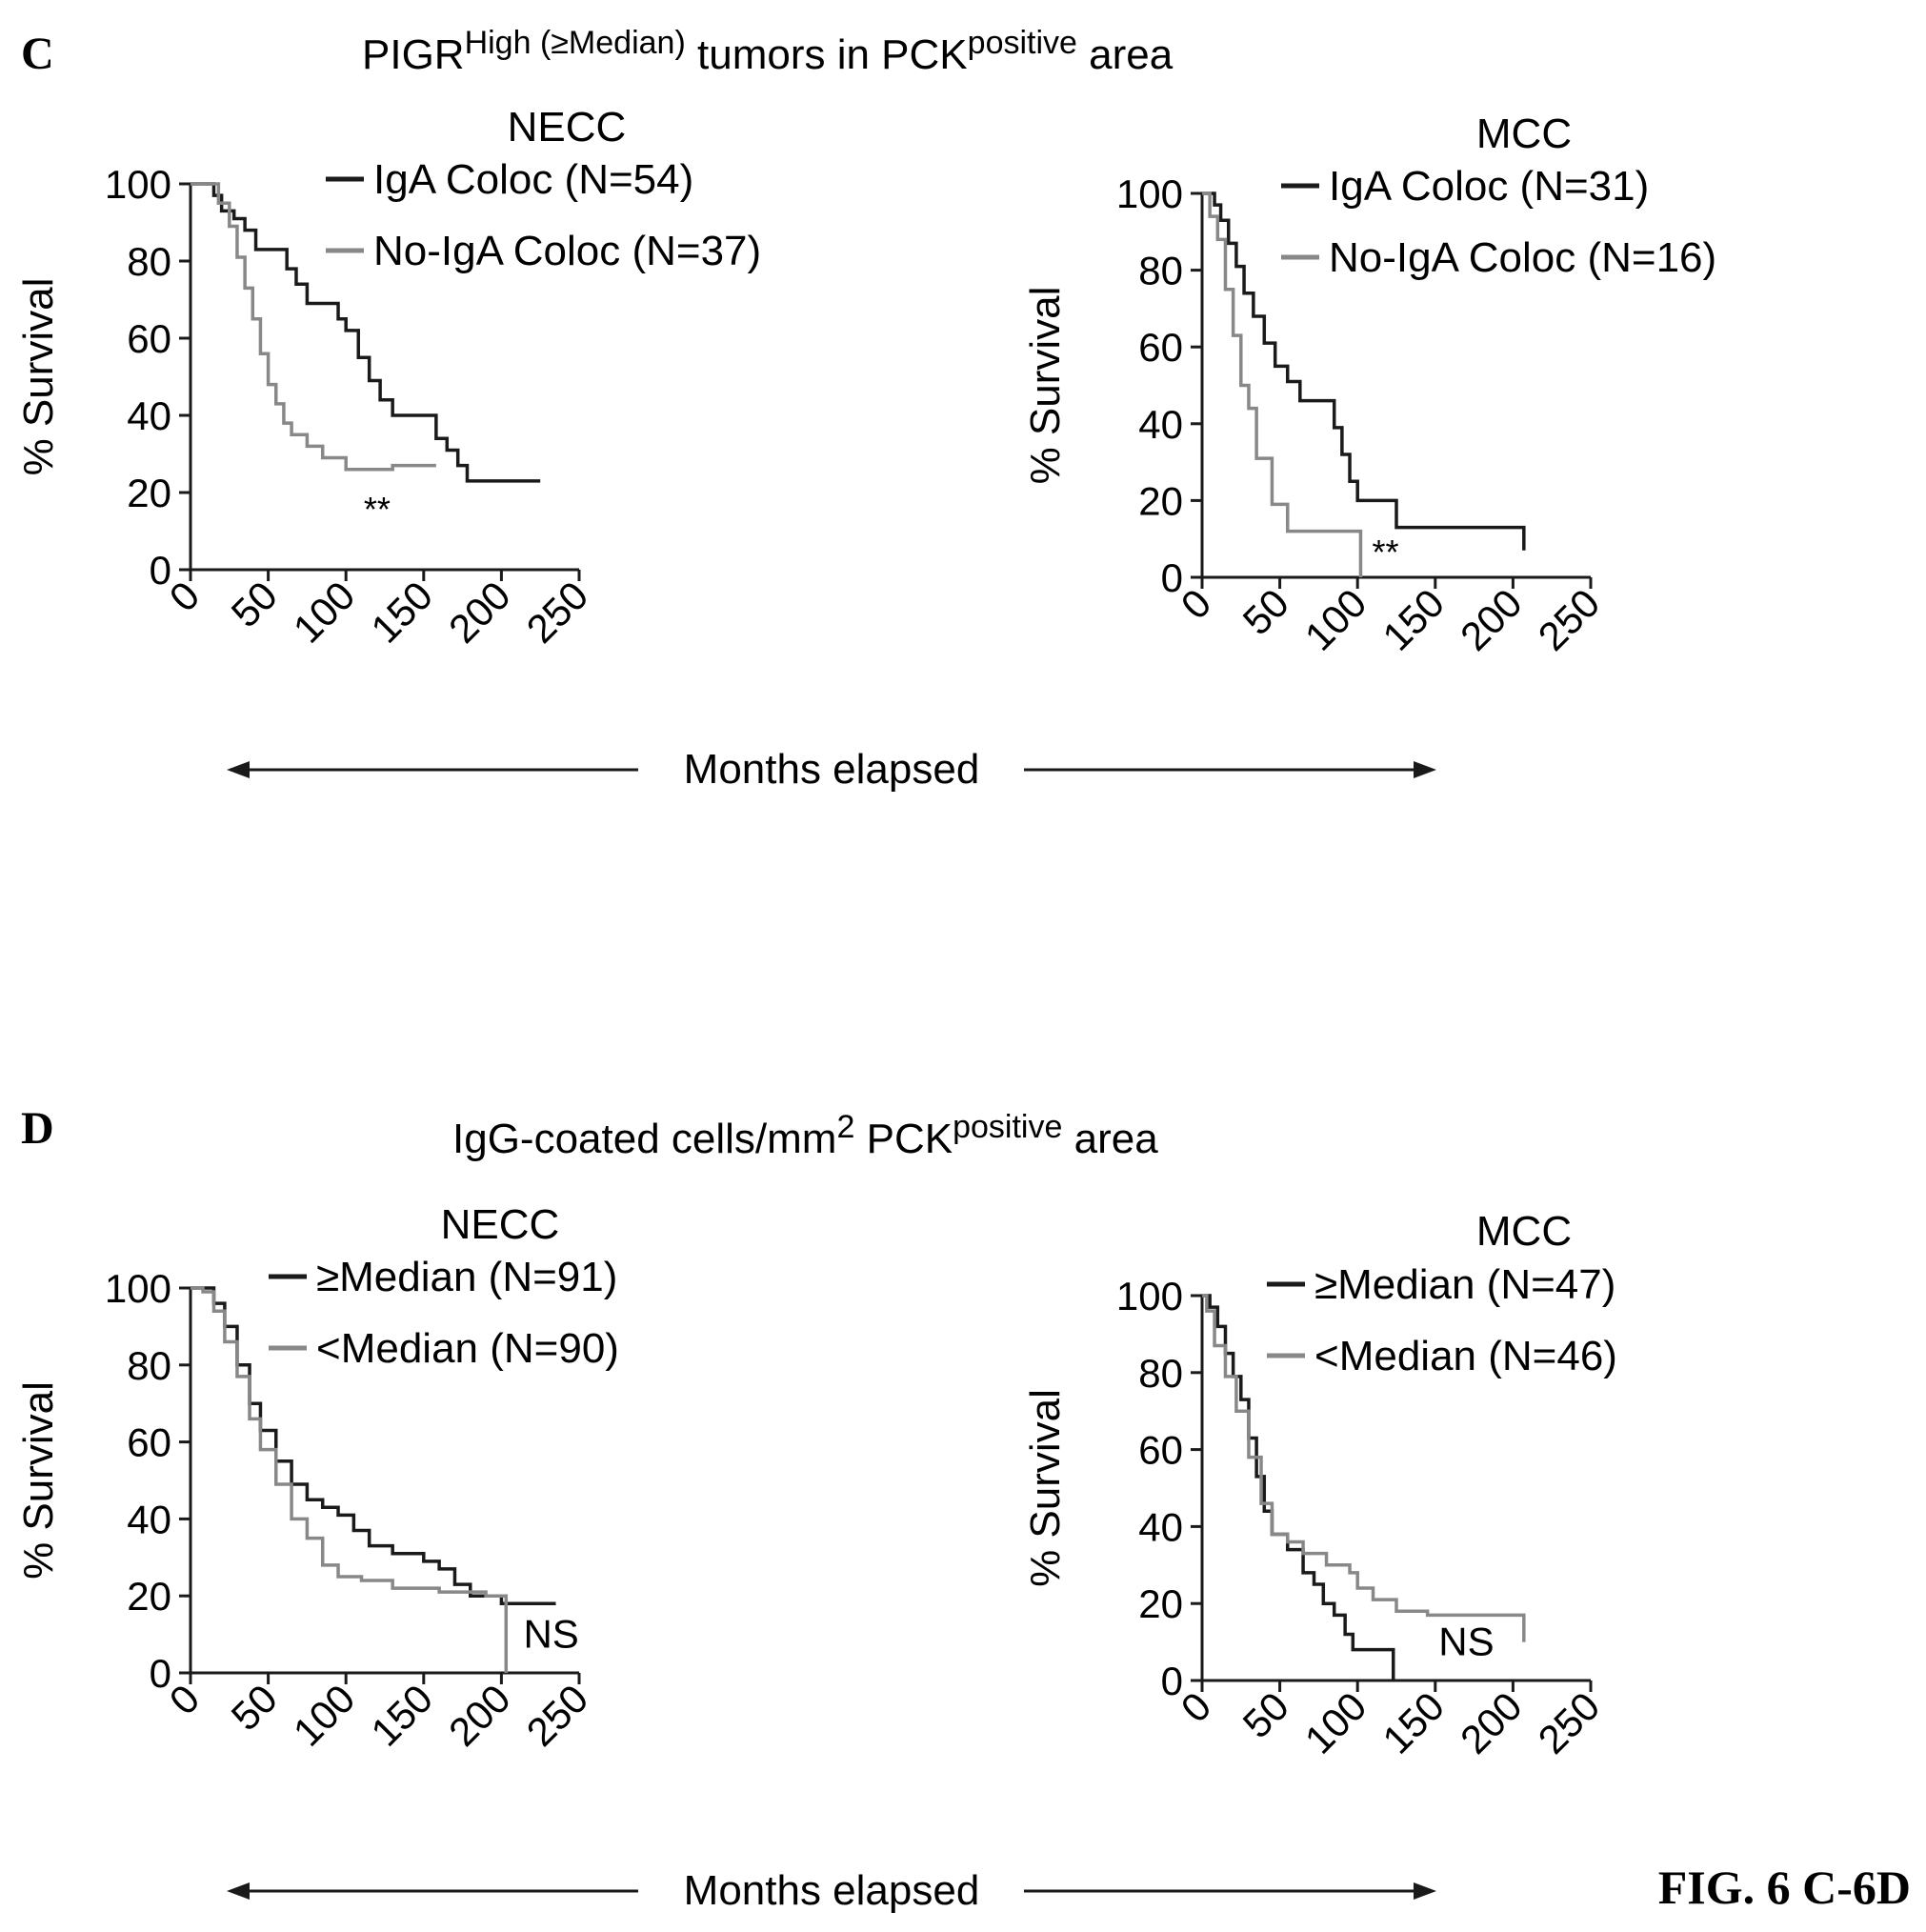 The width and height of the screenshot is (1926, 1932). What do you see at coordinates (1489, 187) in the screenshot?
I see `legend-entry: IgA Coloc (N=31)` at bounding box center [1489, 187].